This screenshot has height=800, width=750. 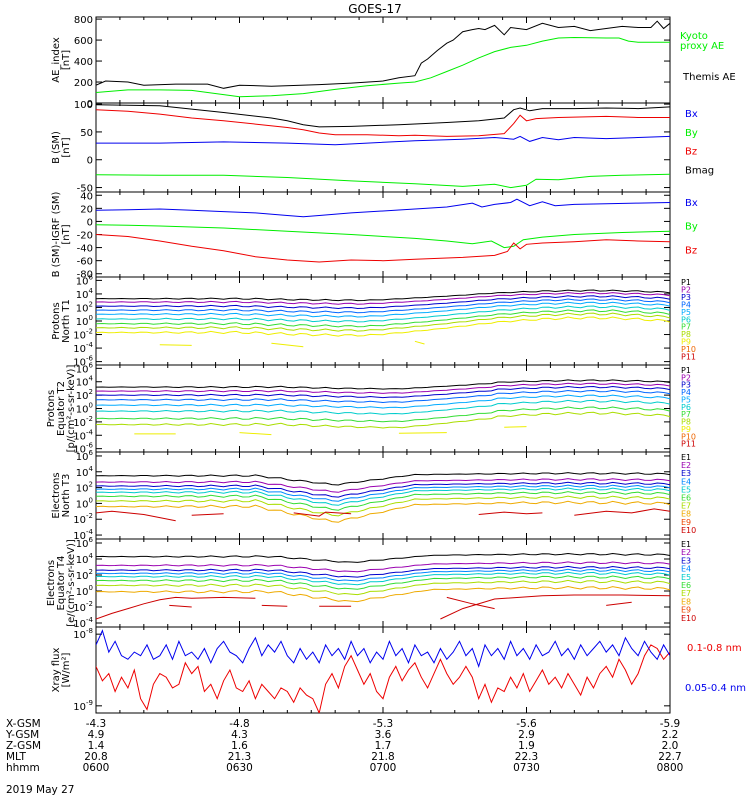 I want to click on footer-value: 20.8, so click(x=95, y=757).